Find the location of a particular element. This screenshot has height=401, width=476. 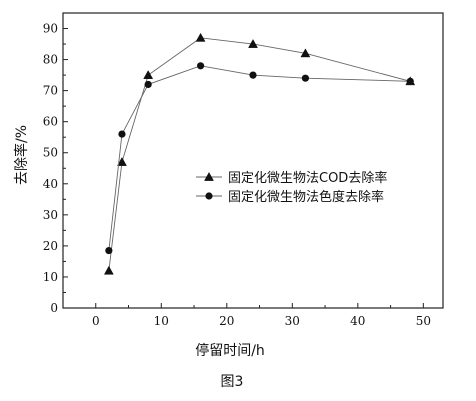

y-tick-label: 30 is located at coordinates (50, 215).